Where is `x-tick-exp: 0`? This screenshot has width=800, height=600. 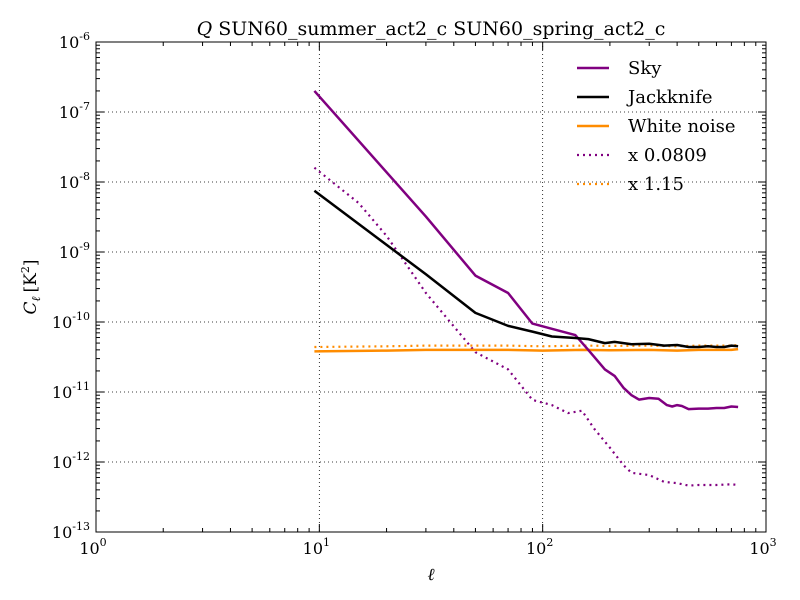 x-tick-exp: 0 is located at coordinates (103, 542).